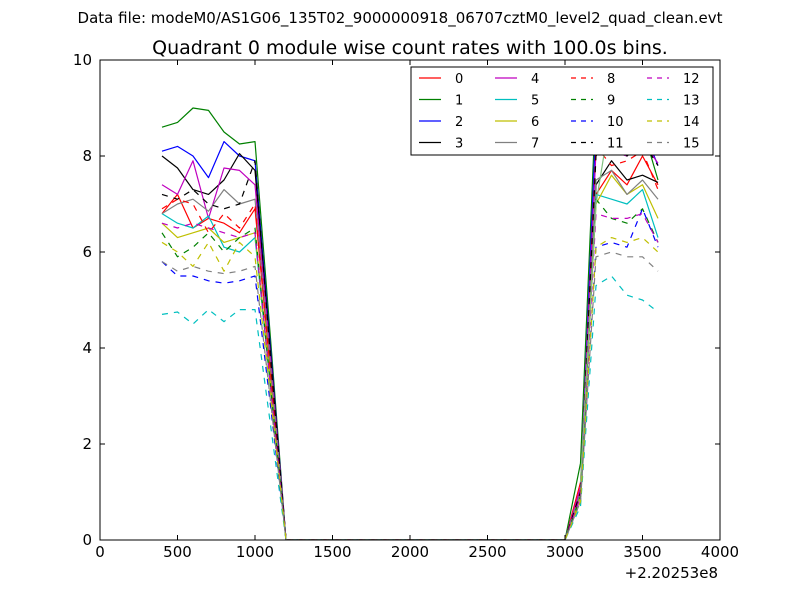 The height and width of the screenshot is (600, 800). What do you see at coordinates (87, 252) in the screenshot?
I see `y-tick-label: 6` at bounding box center [87, 252].